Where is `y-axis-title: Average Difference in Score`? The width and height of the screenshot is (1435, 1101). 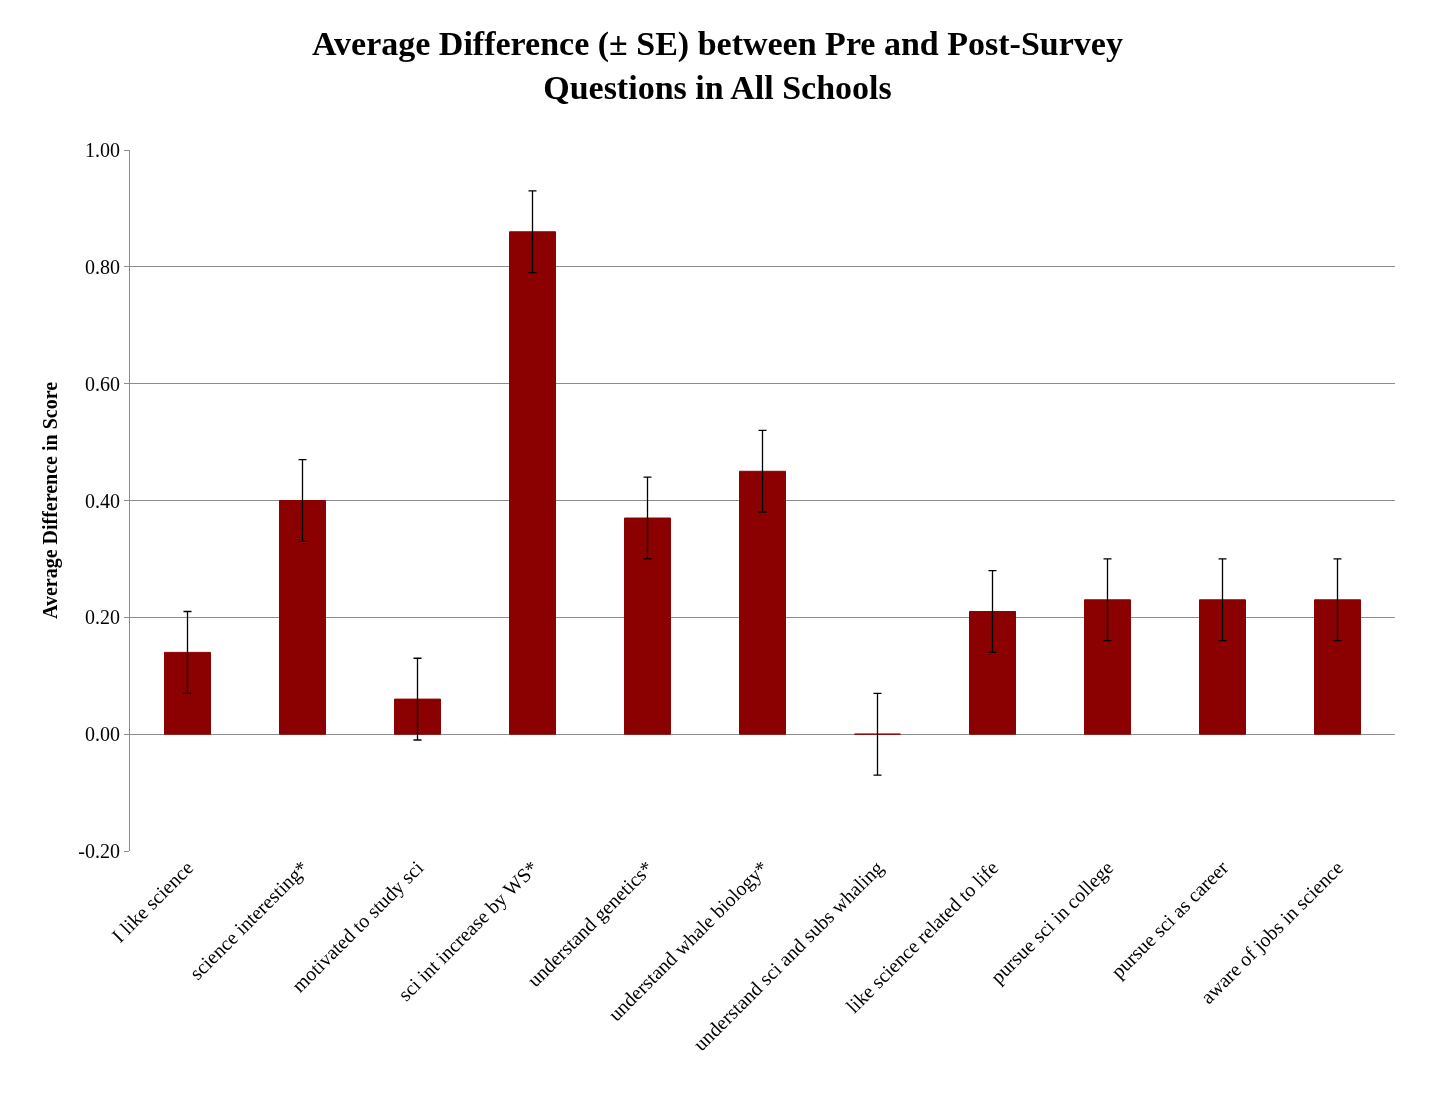 y-axis-title: Average Difference in Score is located at coordinates (50, 500).